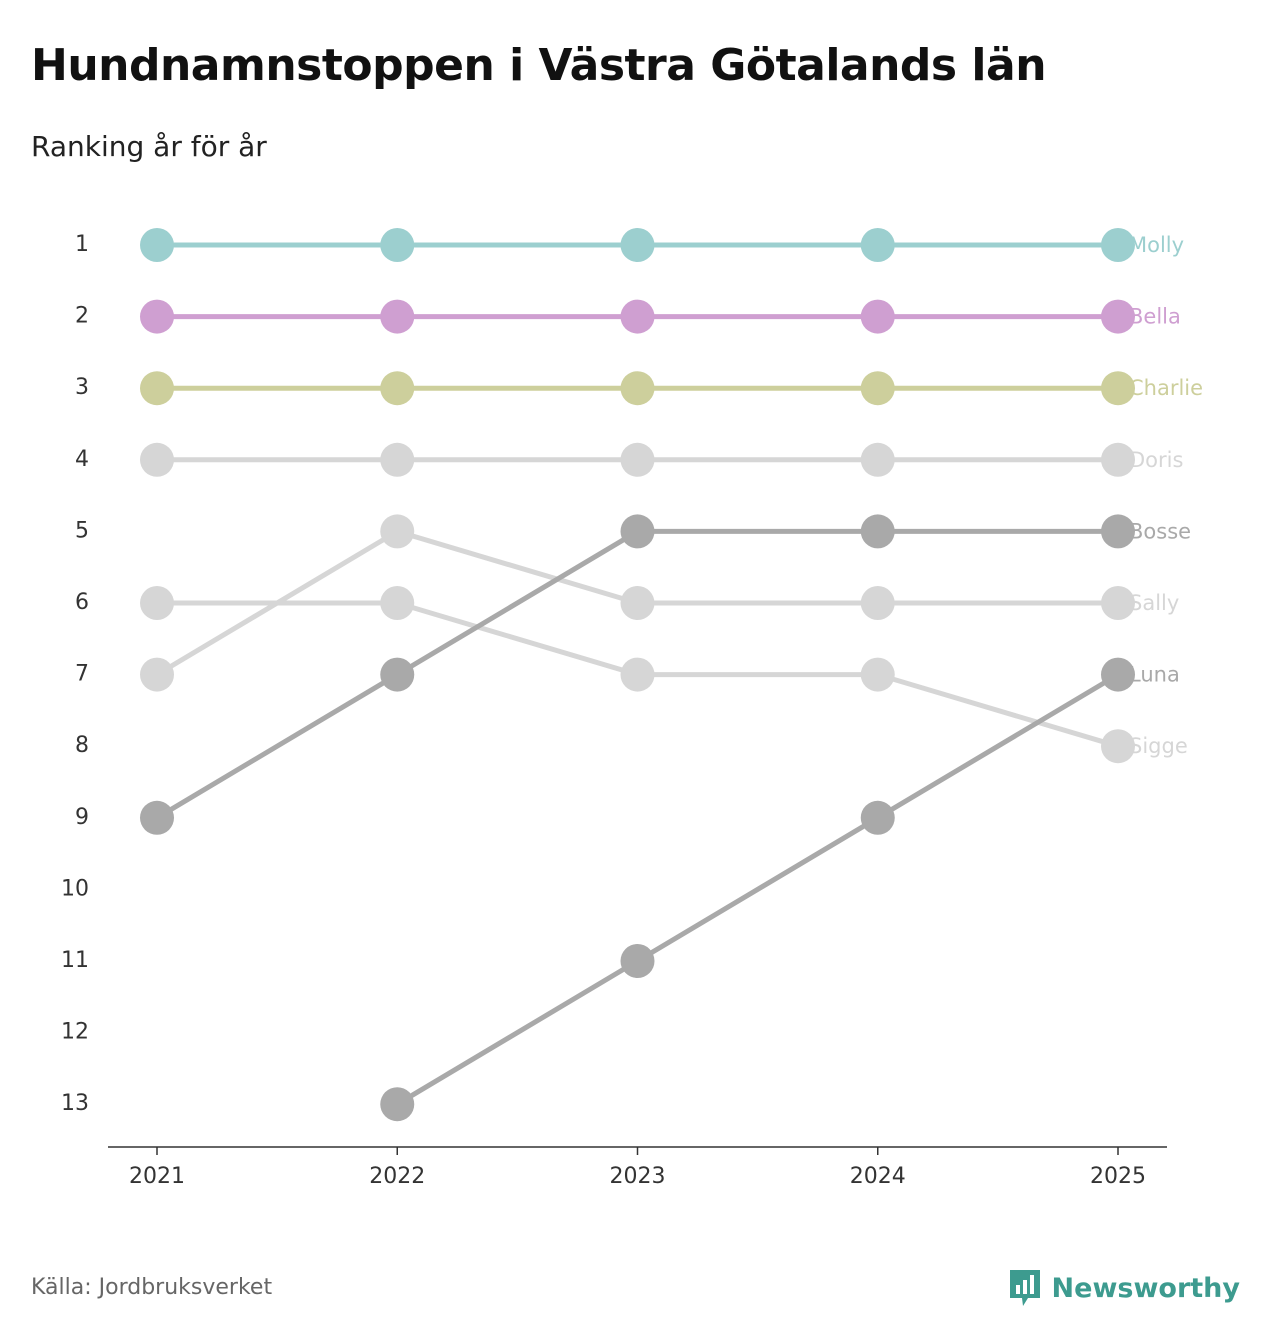 This screenshot has width=1273, height=1340. What do you see at coordinates (397, 316) in the screenshot?
I see `data-point-bella-2022` at bounding box center [397, 316].